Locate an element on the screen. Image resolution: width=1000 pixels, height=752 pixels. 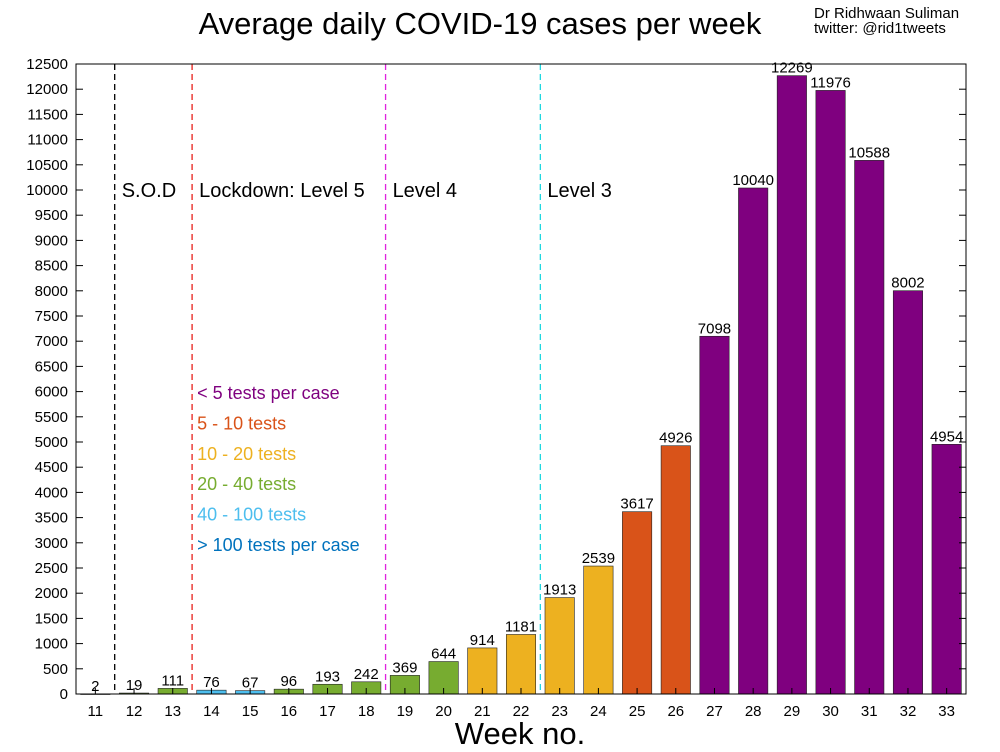
data-label-week-24: 2539 is located at coordinates (598, 558).